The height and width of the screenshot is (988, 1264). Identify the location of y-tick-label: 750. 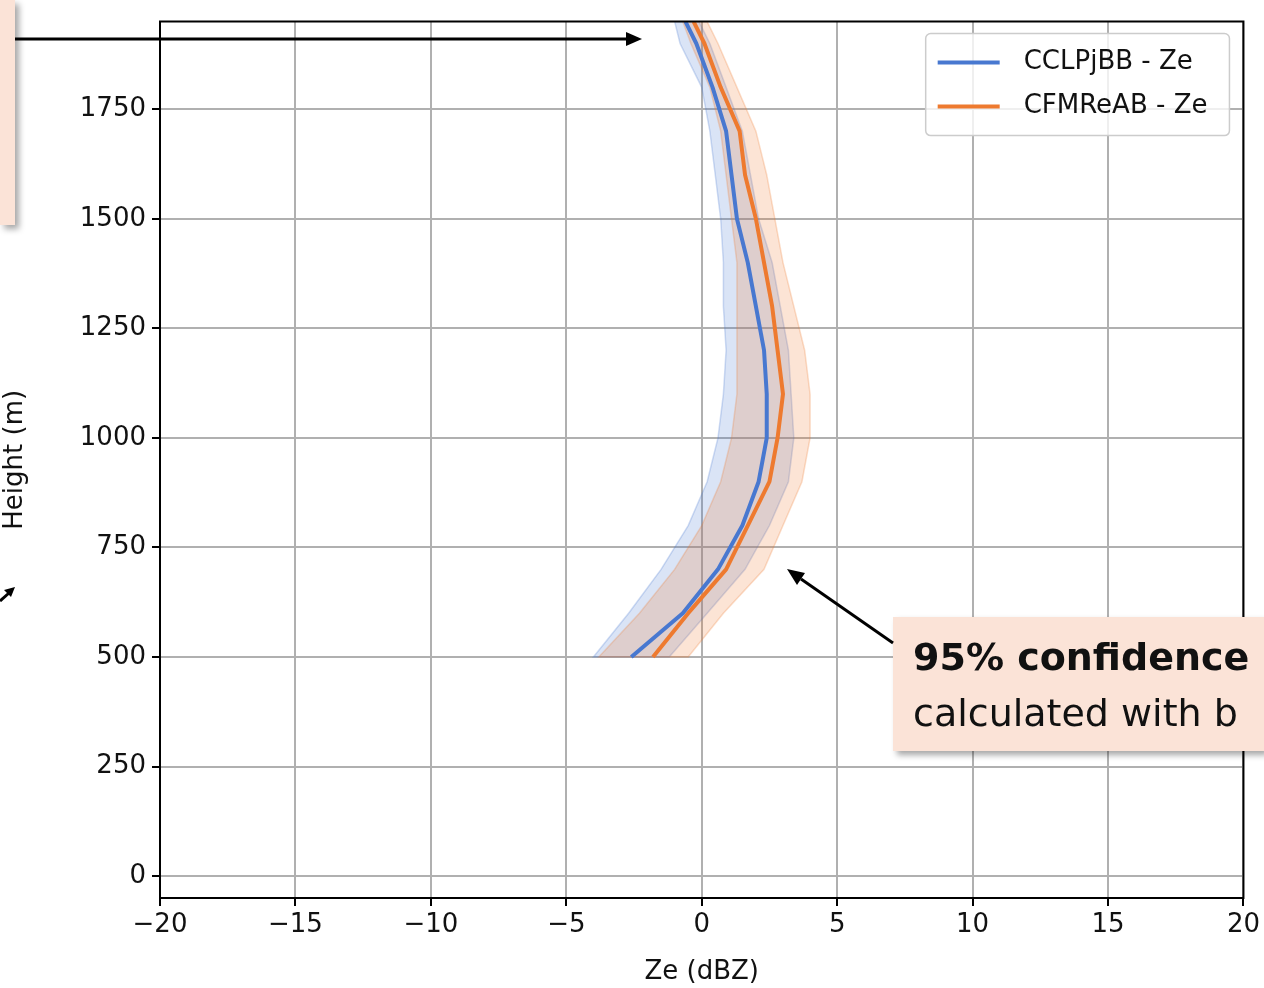
(121, 545).